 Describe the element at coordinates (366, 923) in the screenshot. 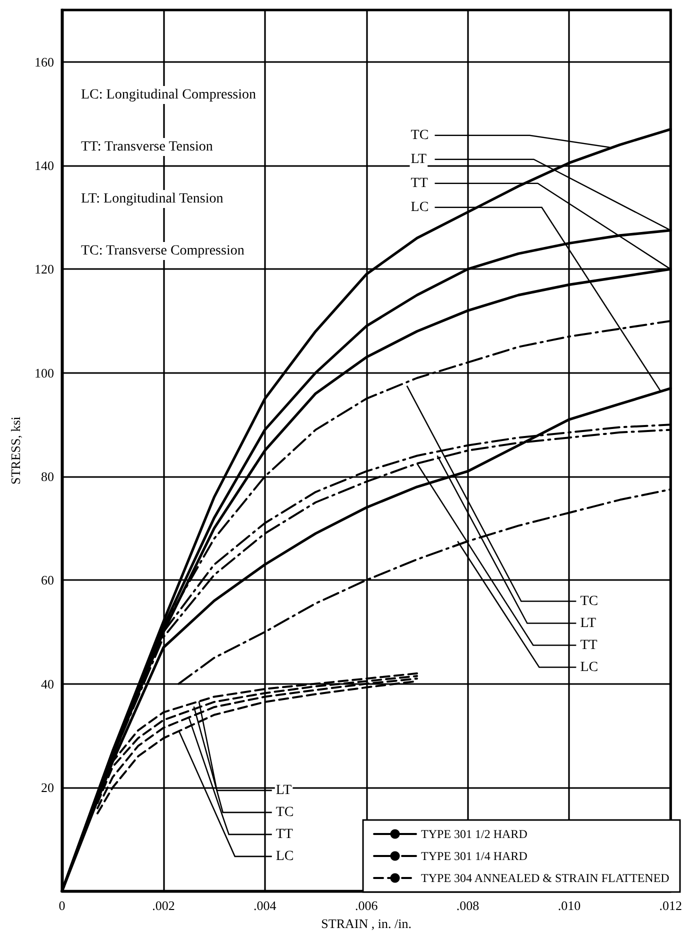

I see `x-axis-title: STRAIN , in. /in.` at that location.